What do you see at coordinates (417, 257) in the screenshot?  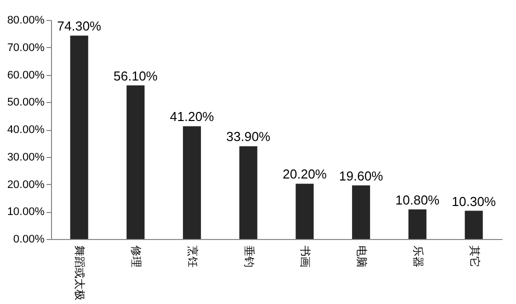 I see `x-tick-label: 乐器` at bounding box center [417, 257].